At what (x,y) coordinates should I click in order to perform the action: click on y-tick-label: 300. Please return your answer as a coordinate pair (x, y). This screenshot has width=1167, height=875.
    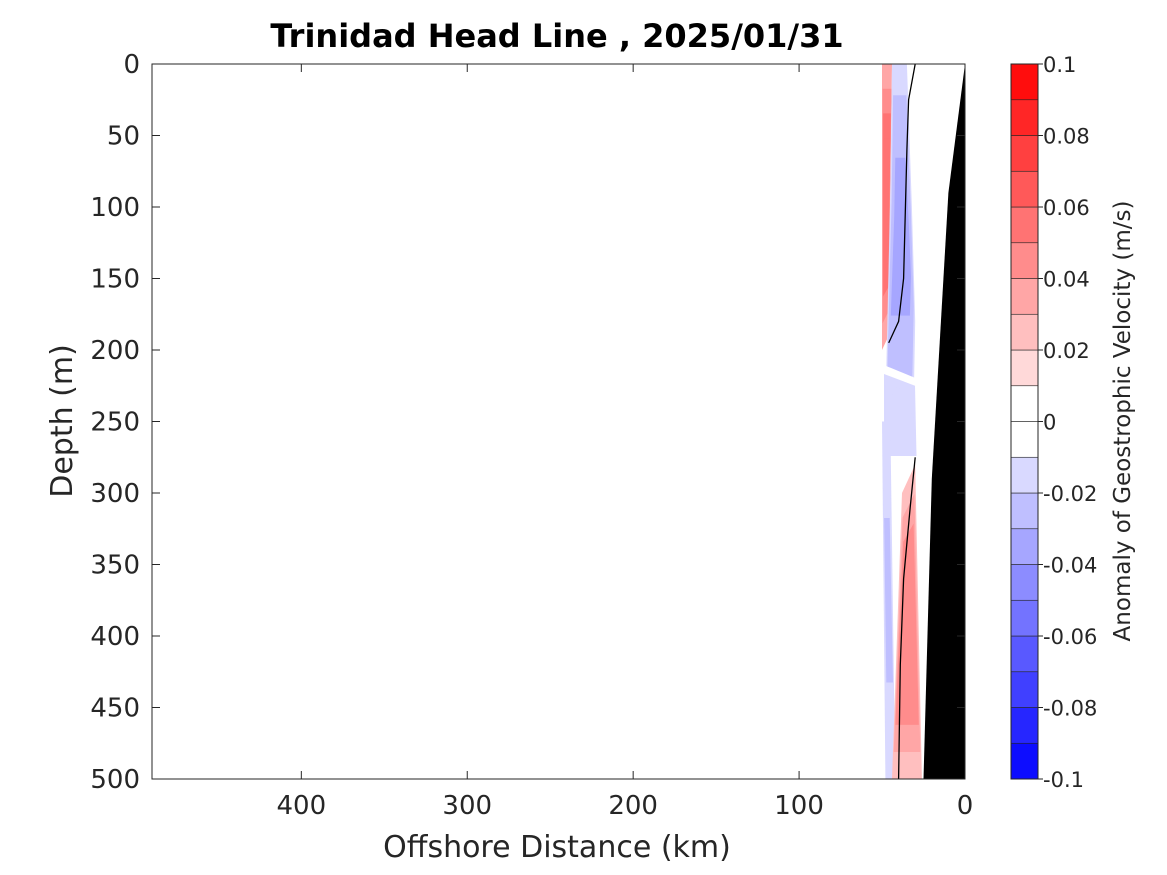
    Looking at the image, I should click on (115, 494).